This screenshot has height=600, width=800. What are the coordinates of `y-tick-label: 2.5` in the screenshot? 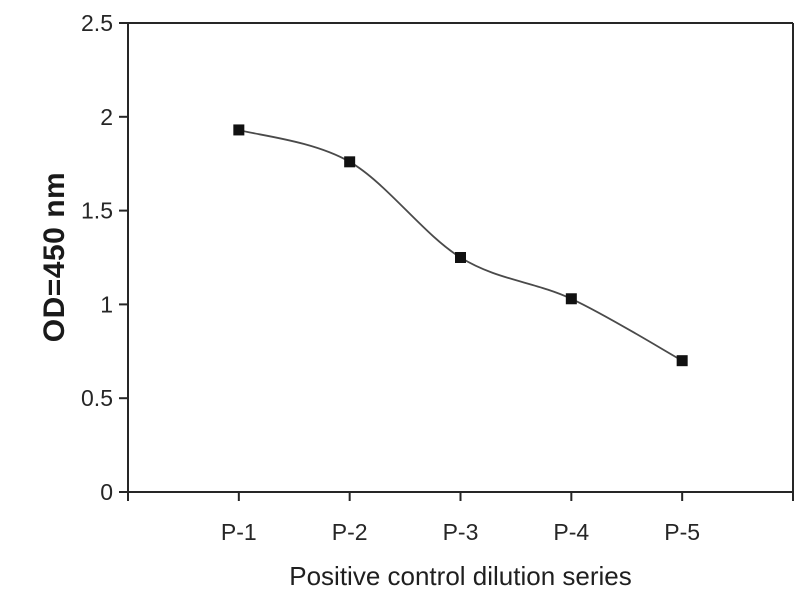 It's located at (97, 23).